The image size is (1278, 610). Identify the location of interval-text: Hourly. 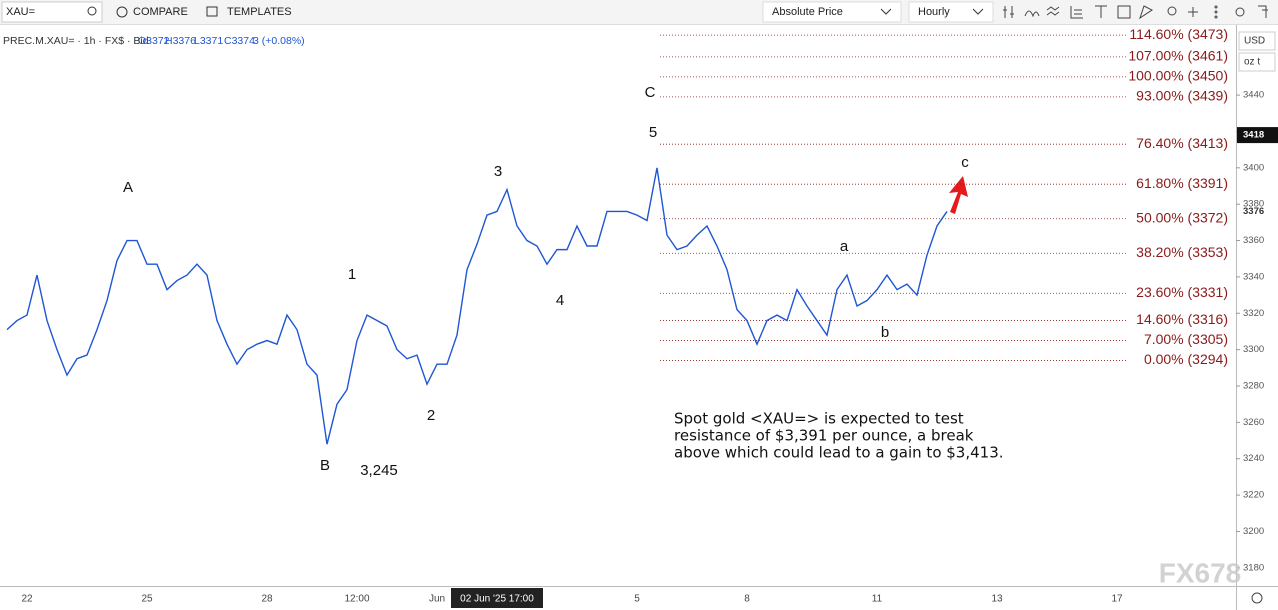
(934, 12).